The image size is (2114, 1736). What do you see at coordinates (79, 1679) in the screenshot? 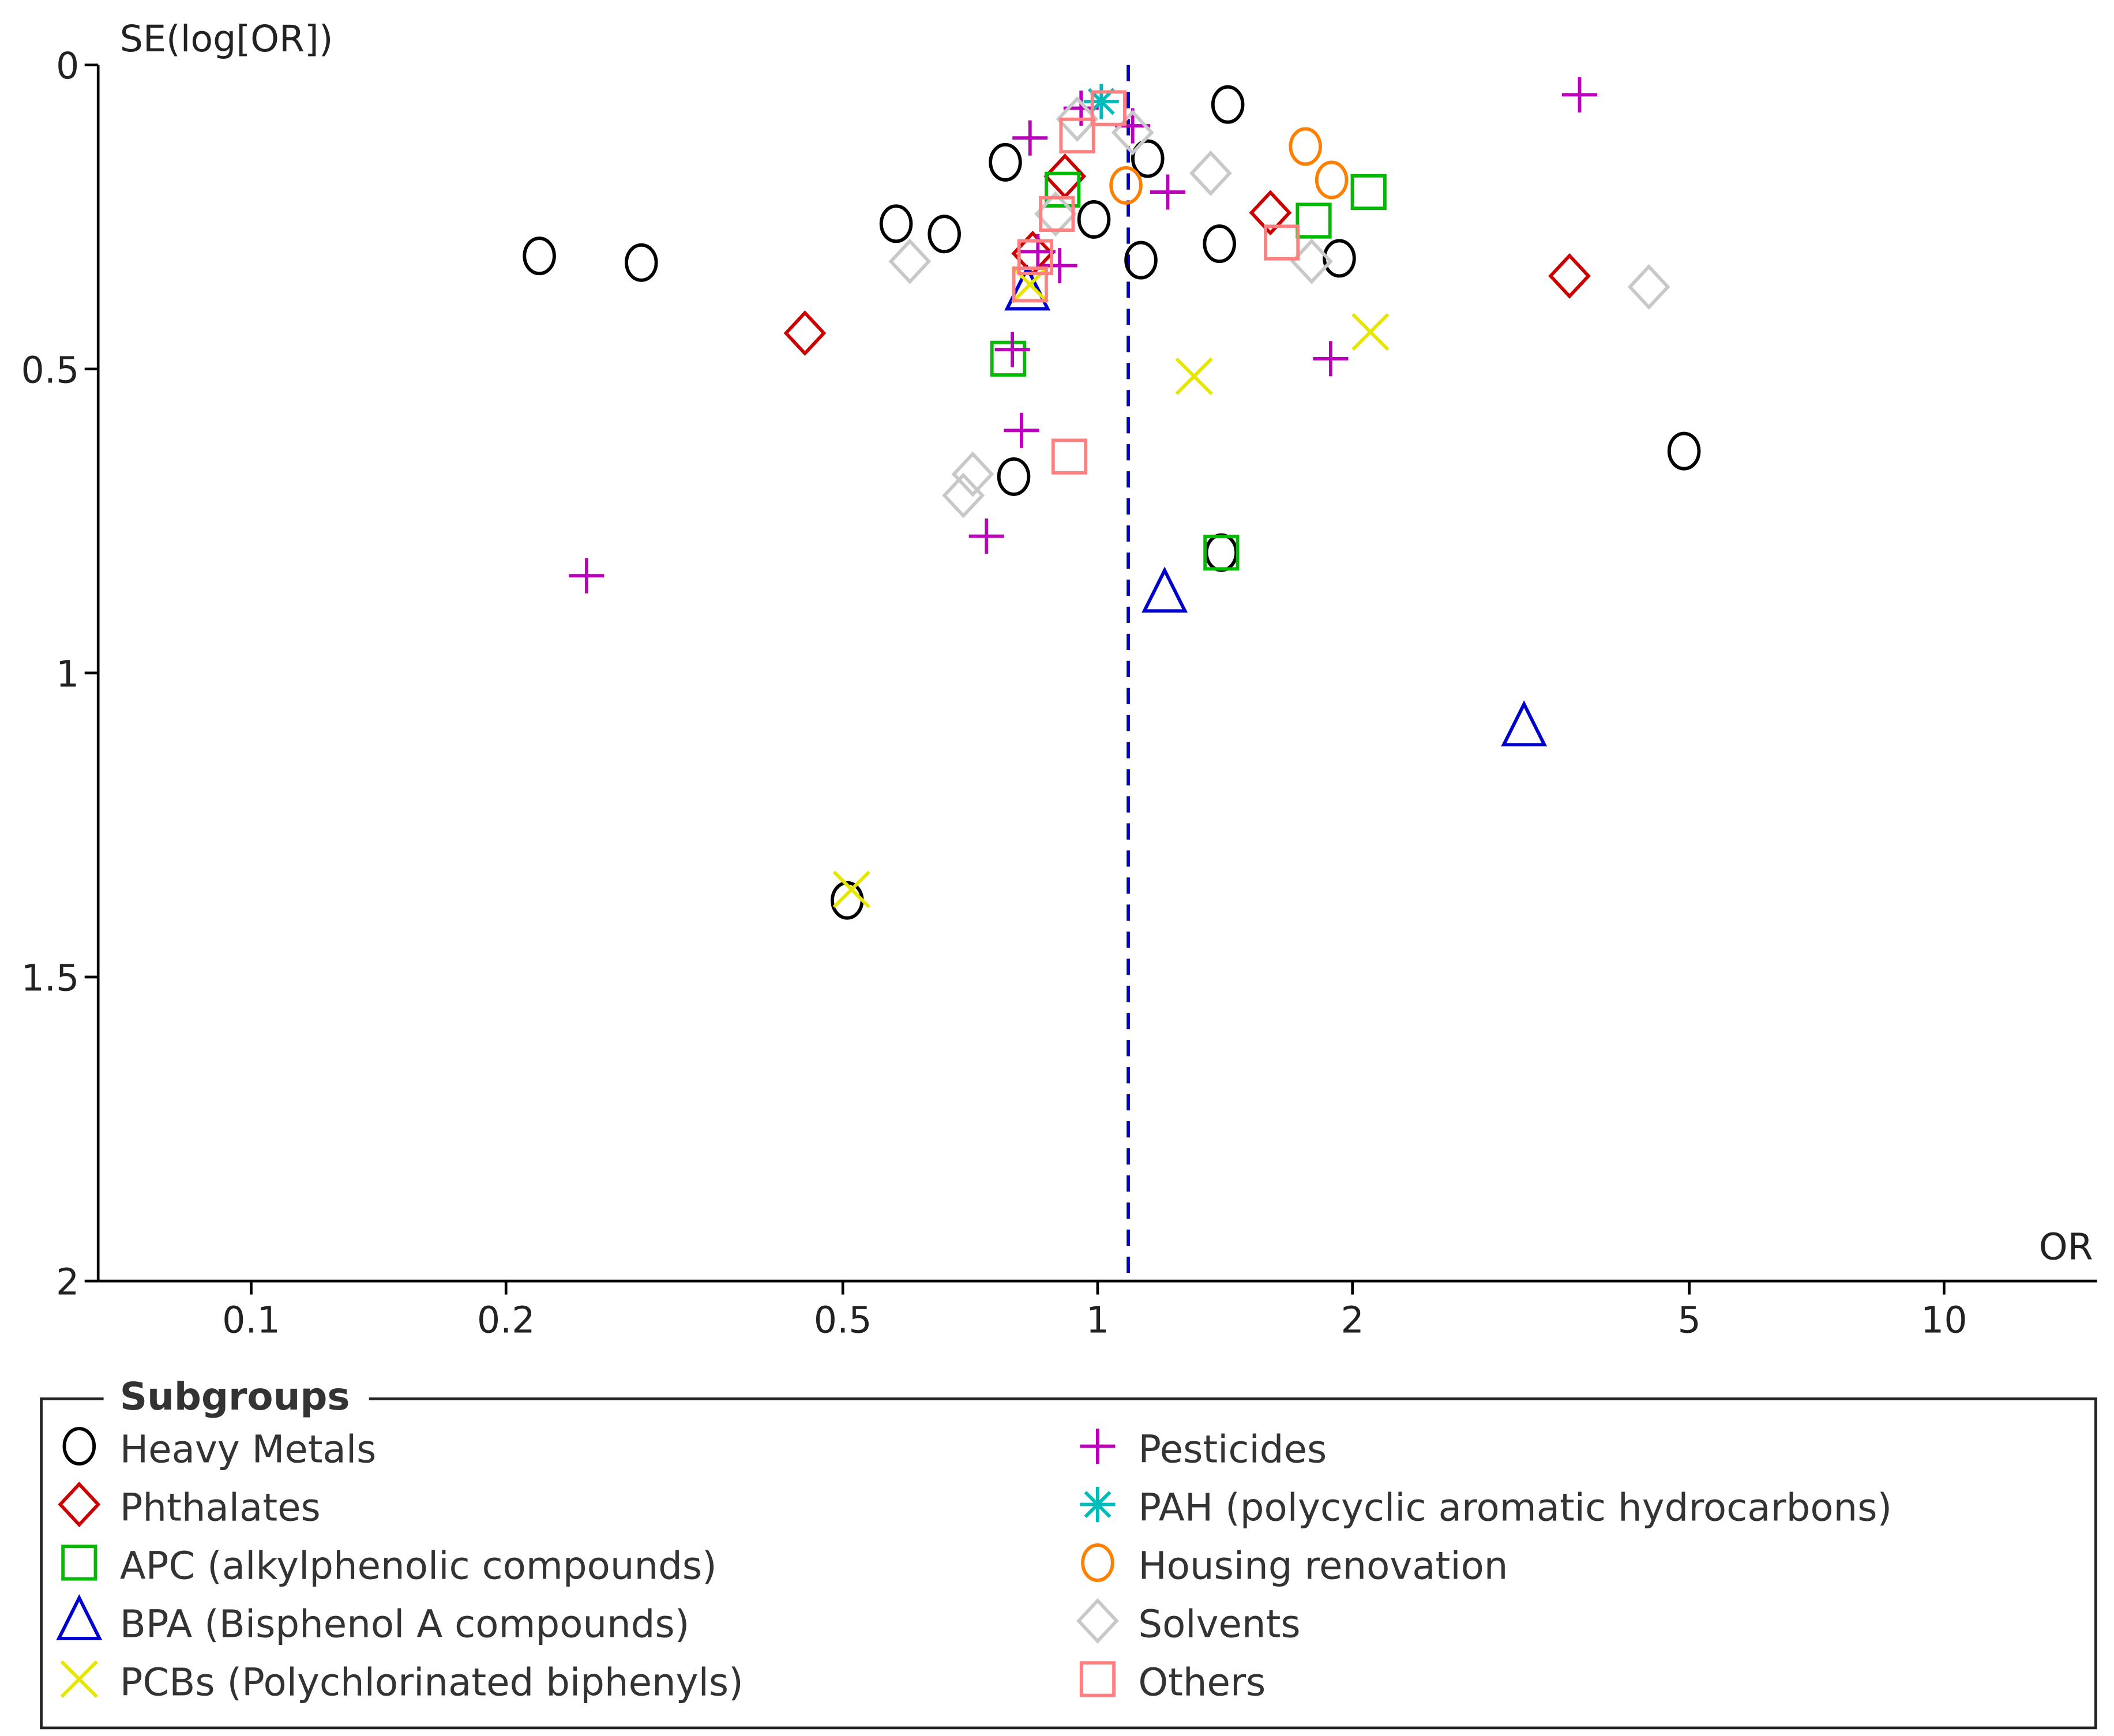
I see `legend-marker-pcbs-icon` at bounding box center [79, 1679].